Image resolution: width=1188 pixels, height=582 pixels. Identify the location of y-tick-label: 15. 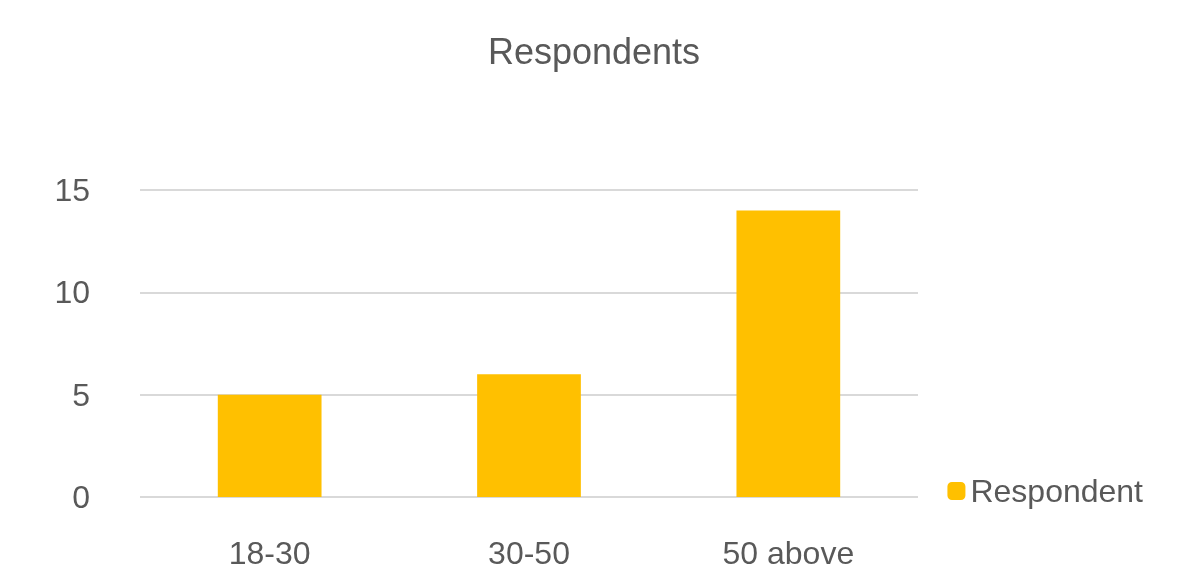
(72, 190).